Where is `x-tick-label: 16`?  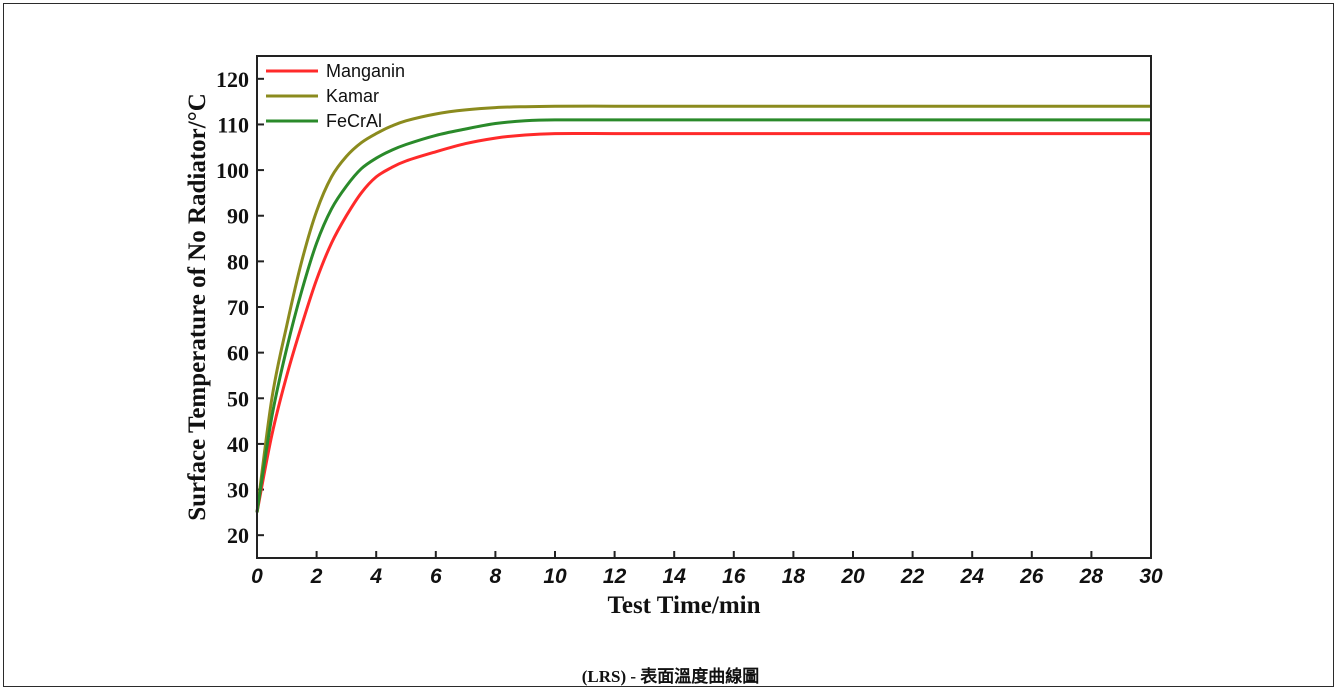
x-tick-label: 16 is located at coordinates (734, 576).